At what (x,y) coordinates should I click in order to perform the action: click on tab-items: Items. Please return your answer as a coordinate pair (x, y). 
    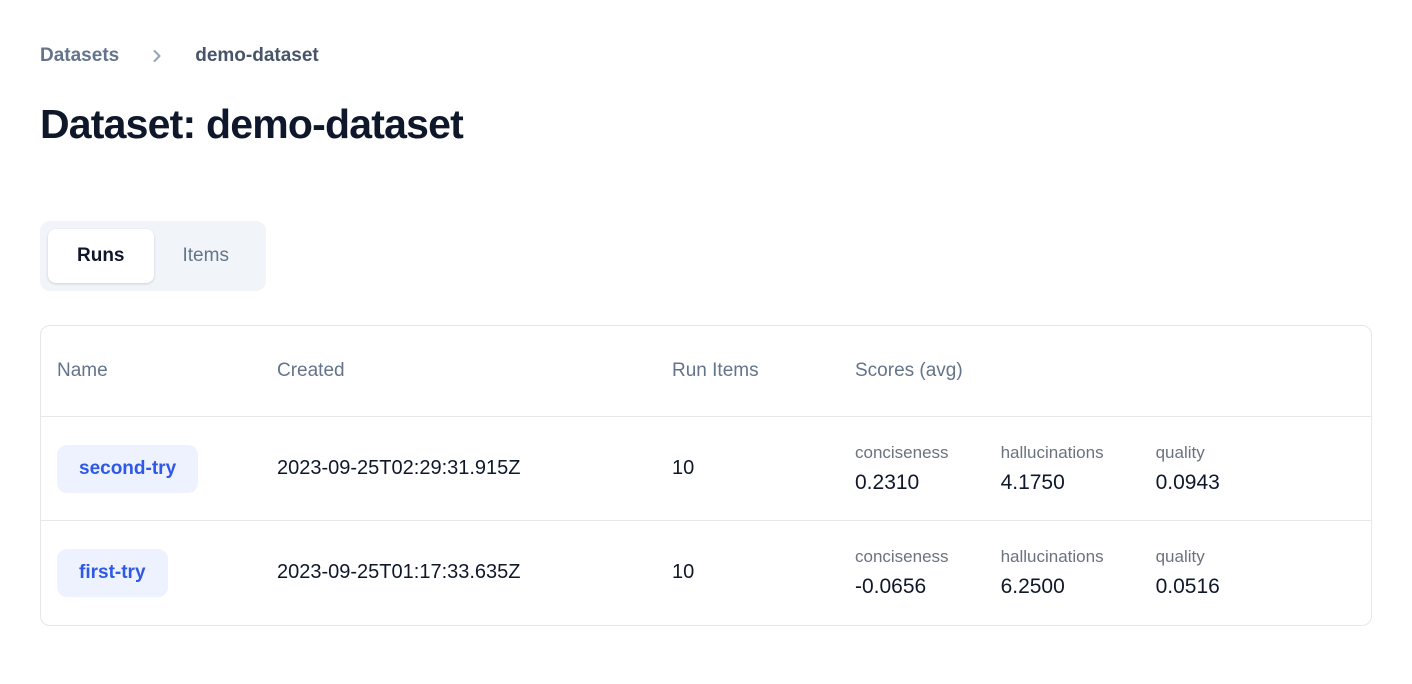
    Looking at the image, I should click on (206, 256).